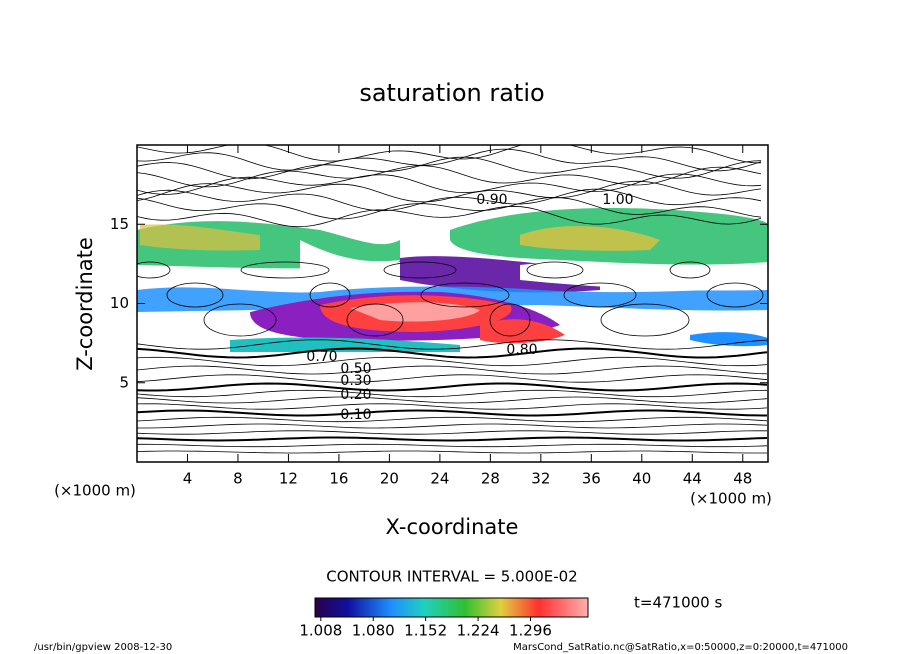 Image resolution: width=904 pixels, height=654 pixels. What do you see at coordinates (478, 631) in the screenshot?
I see `colorbar-tick-label: 1.224` at bounding box center [478, 631].